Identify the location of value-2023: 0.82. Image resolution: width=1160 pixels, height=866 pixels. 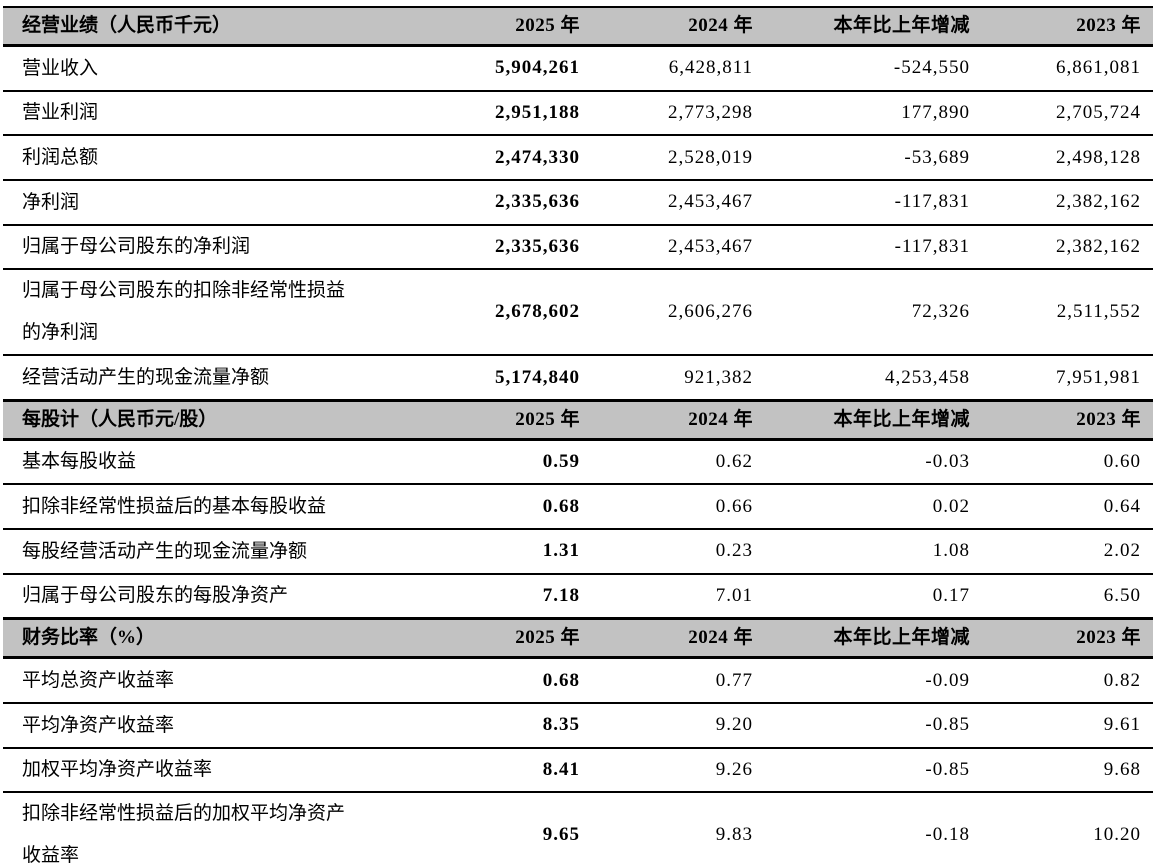
(1061, 681).